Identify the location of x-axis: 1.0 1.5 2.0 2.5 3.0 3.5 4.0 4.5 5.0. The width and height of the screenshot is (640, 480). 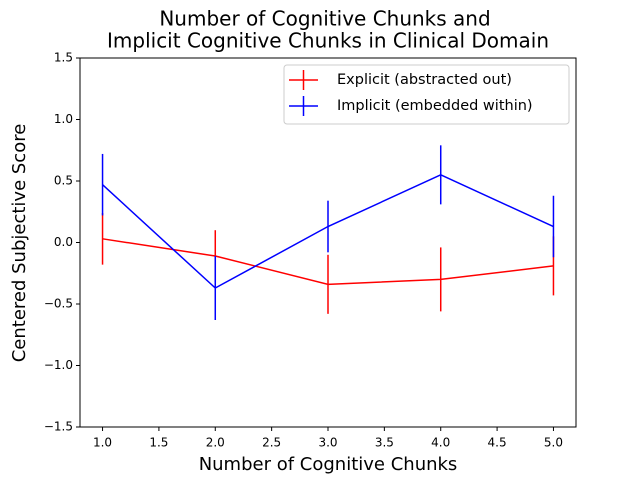
(328, 438).